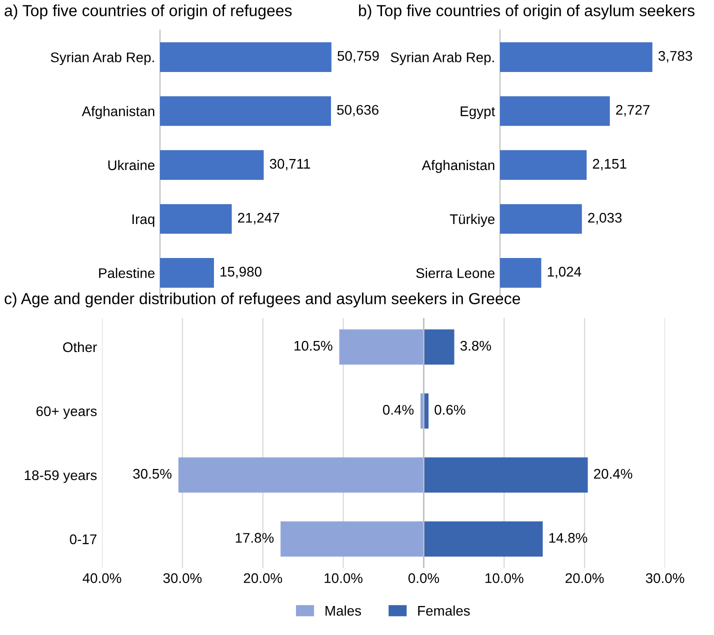 This screenshot has height=635, width=714. What do you see at coordinates (675, 56) in the screenshot?
I see `data-label: 3,783` at bounding box center [675, 56].